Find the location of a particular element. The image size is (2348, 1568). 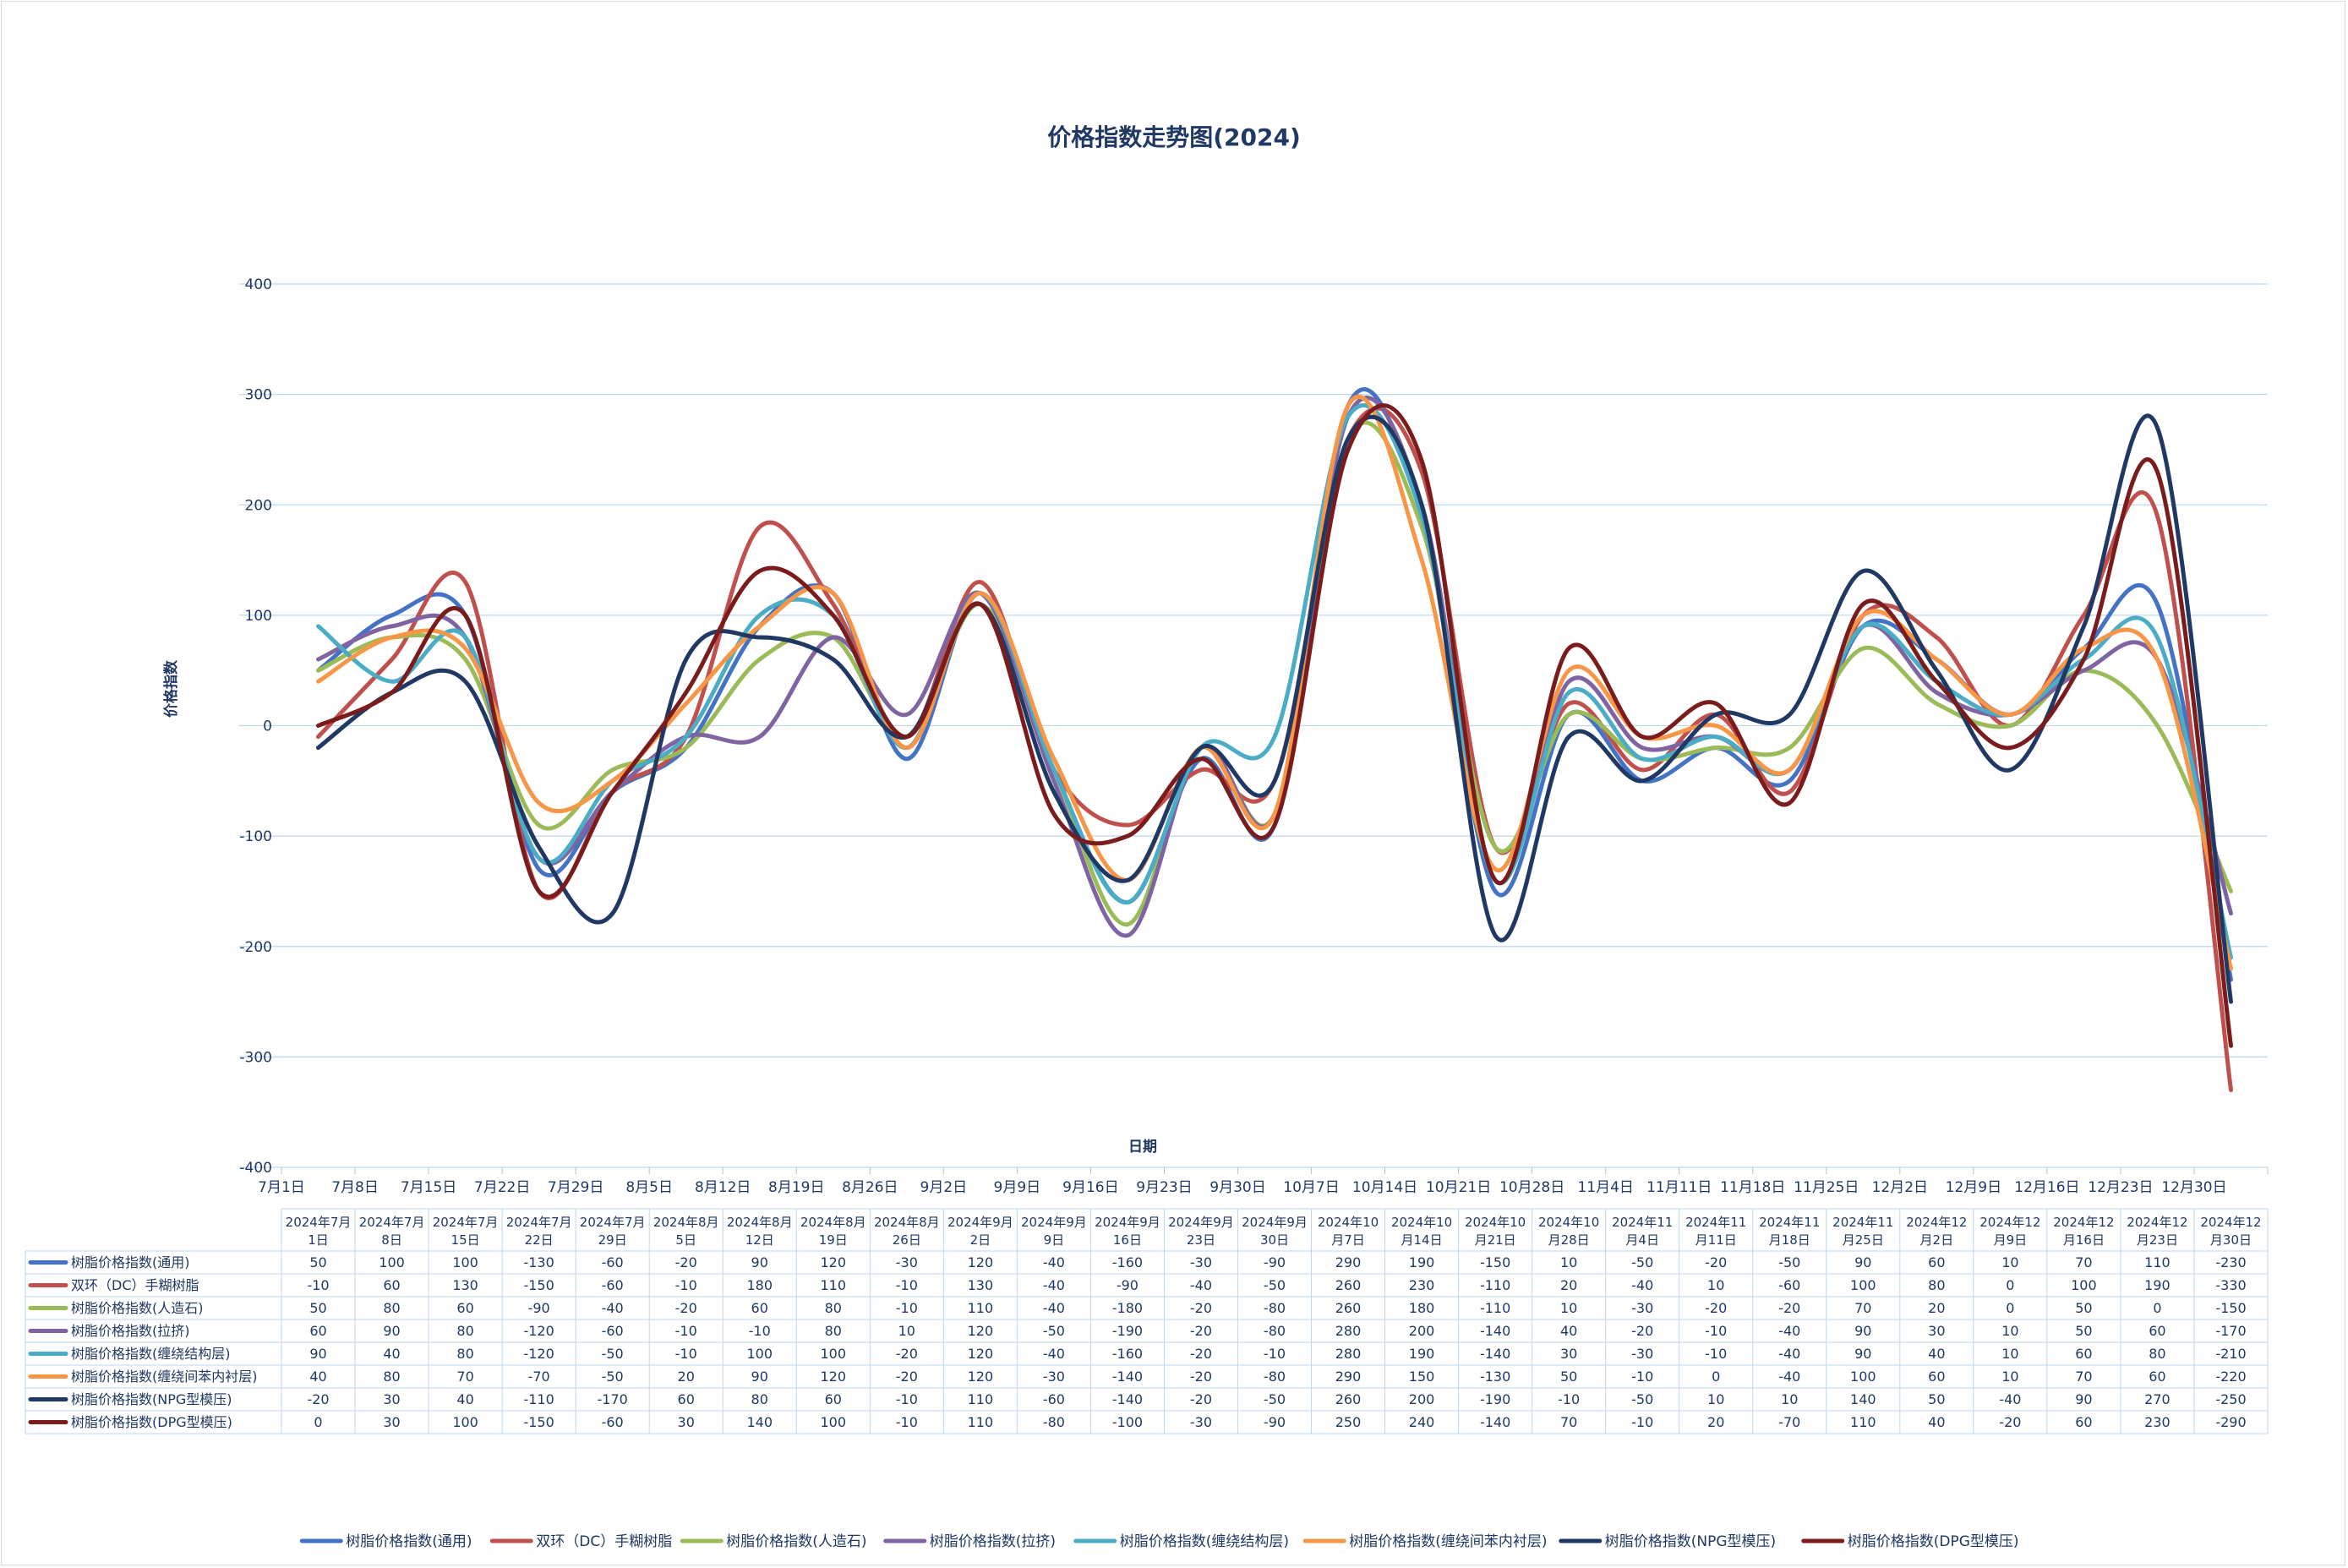

table-header-cell: 2日 is located at coordinates (980, 1240).